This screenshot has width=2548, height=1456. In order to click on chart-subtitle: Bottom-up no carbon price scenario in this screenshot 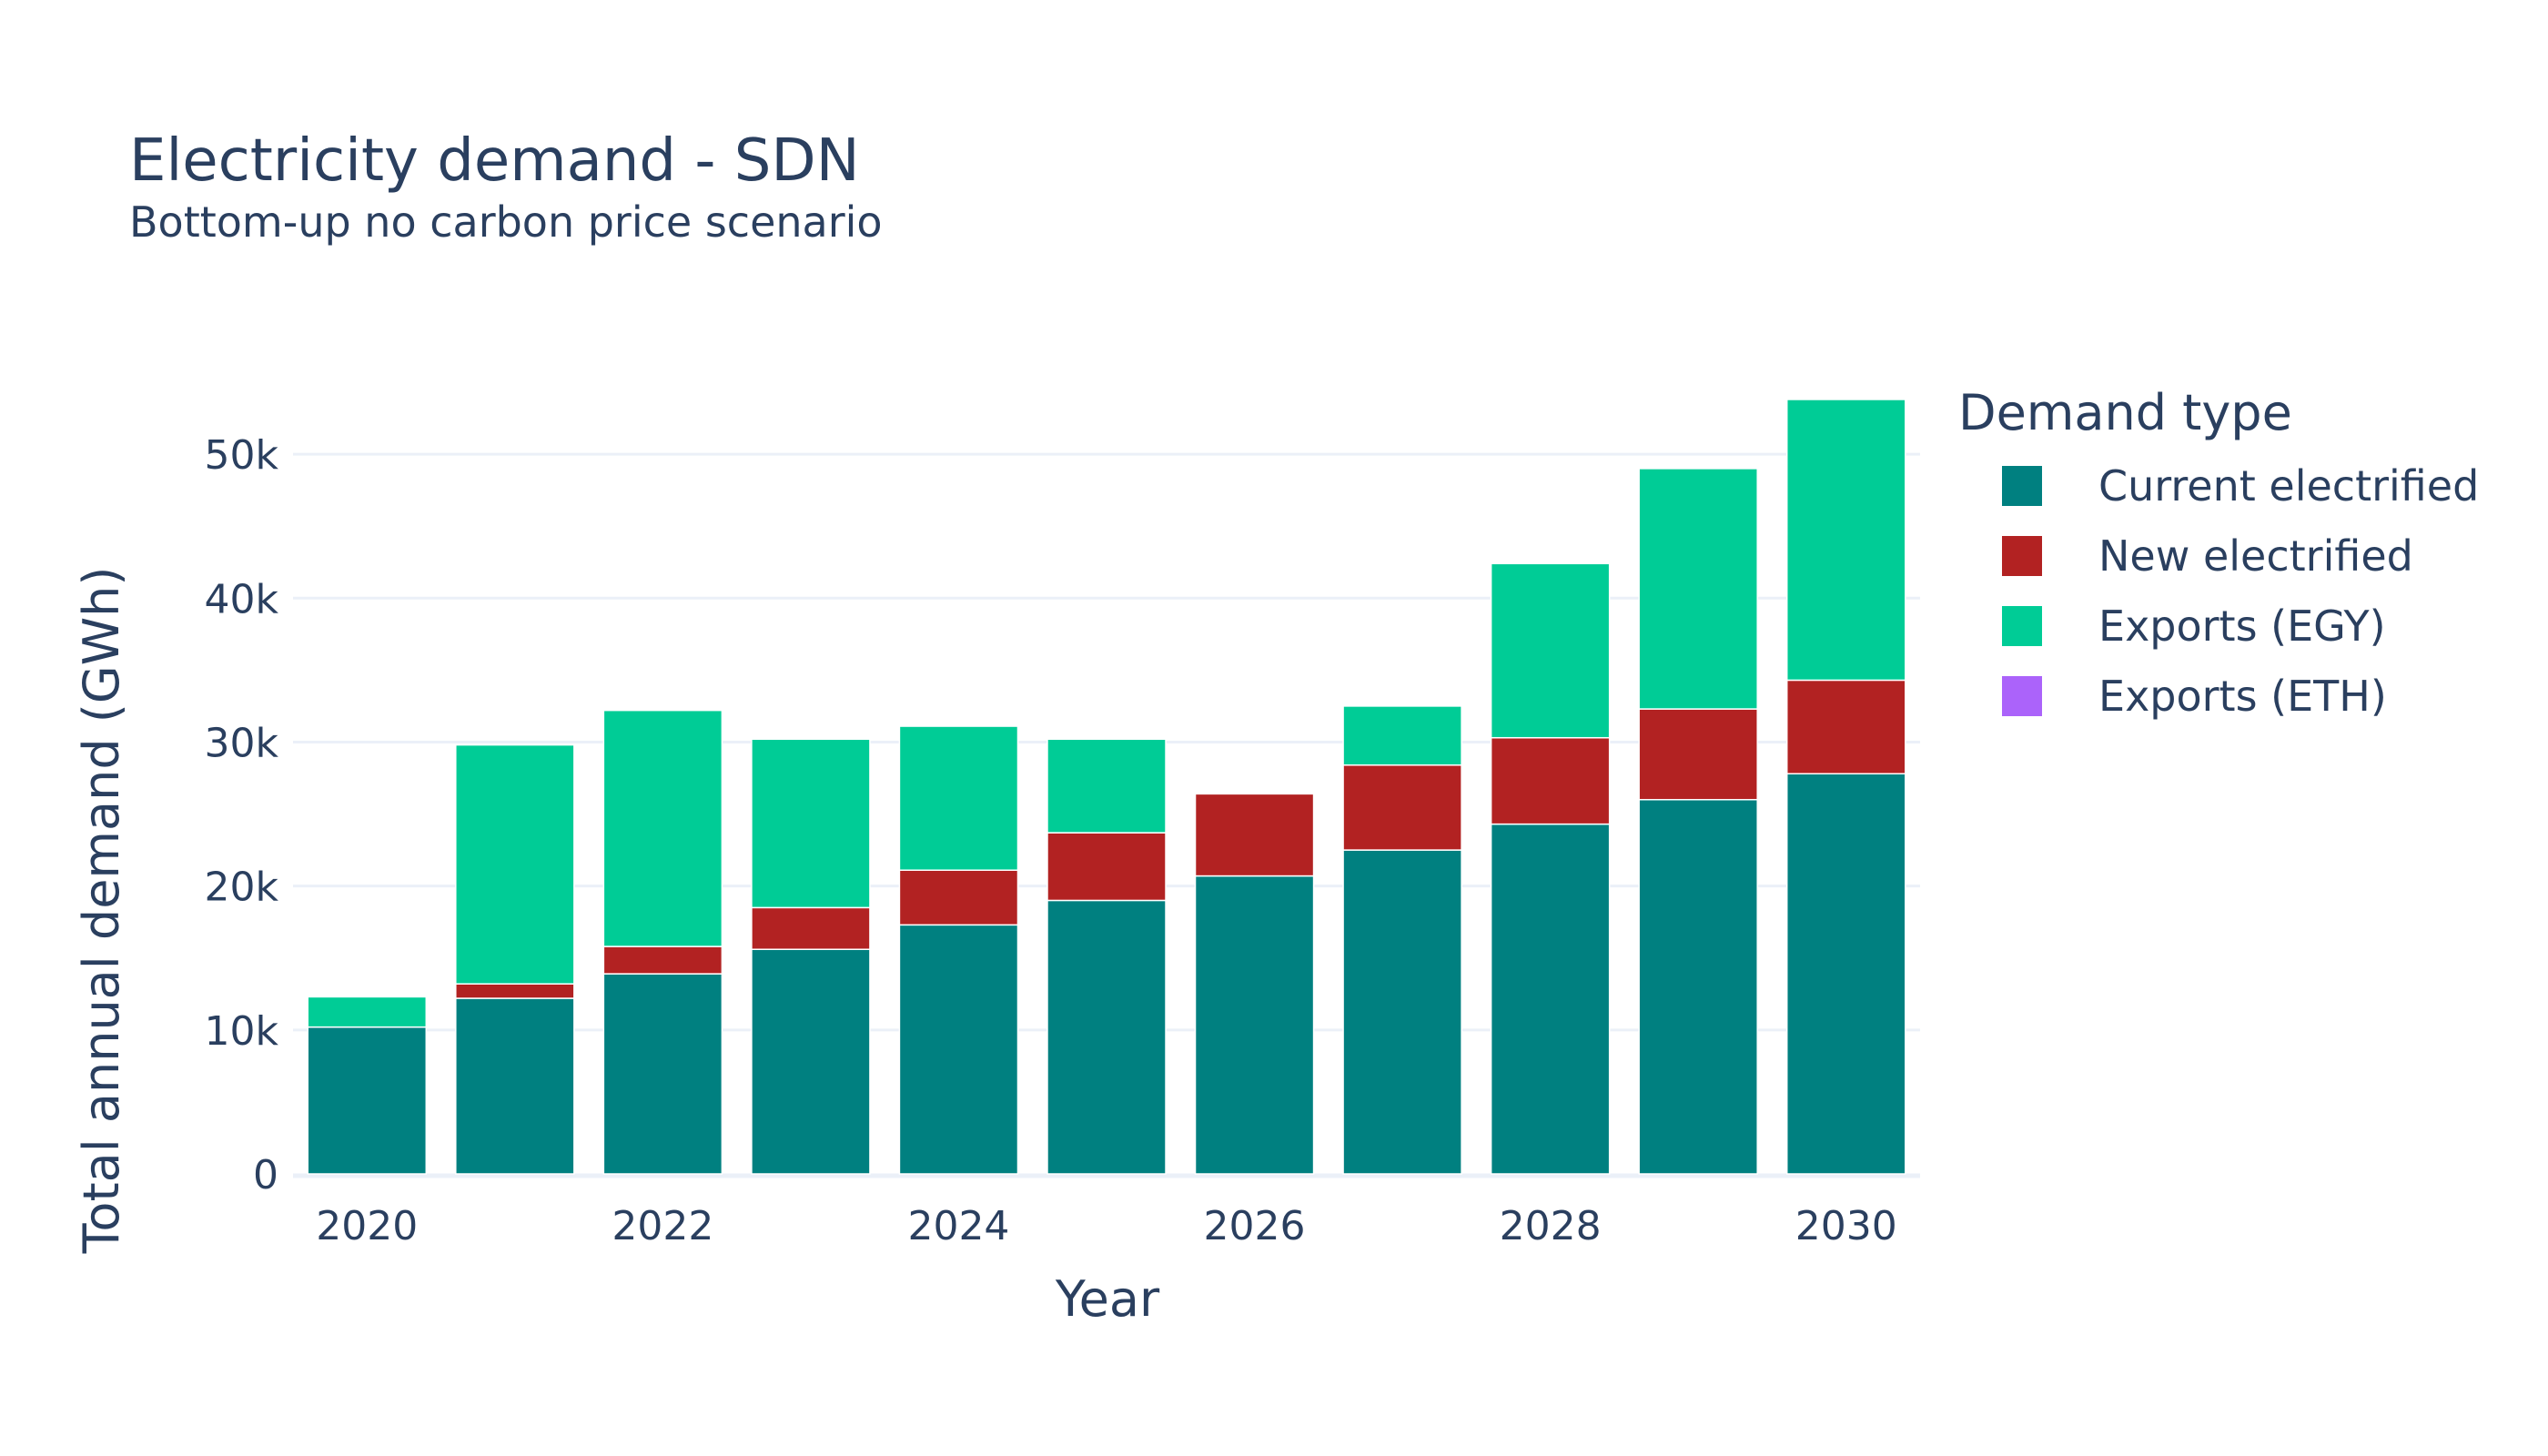, I will do `click(506, 222)`.